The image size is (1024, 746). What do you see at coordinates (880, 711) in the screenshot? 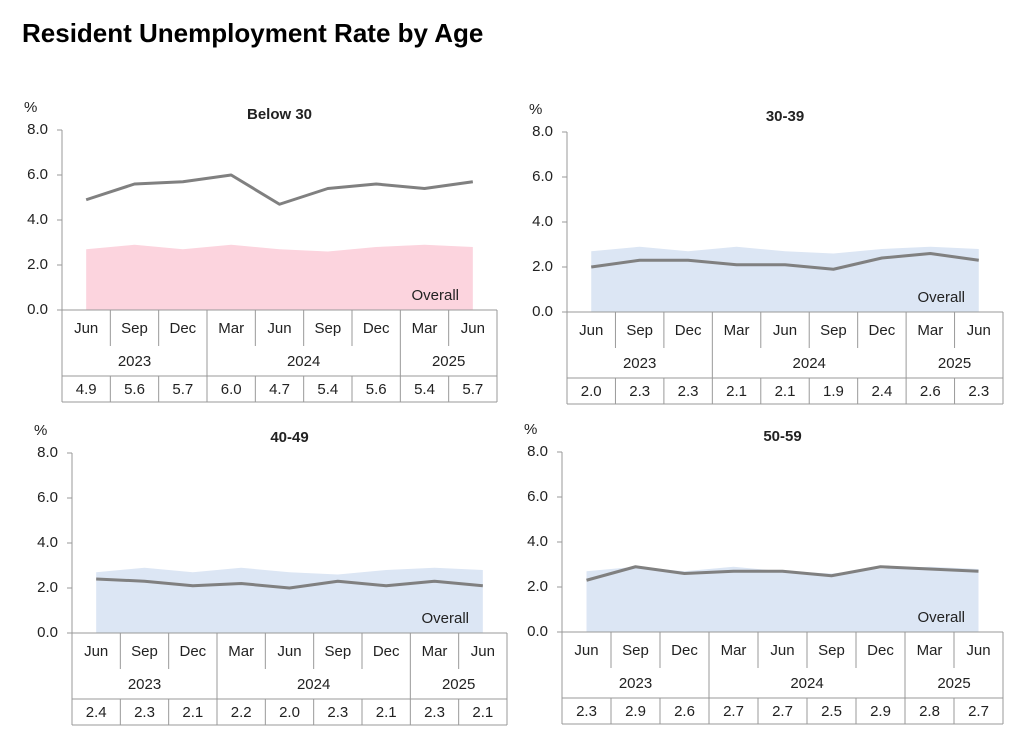
I see `value-label: 2.9` at bounding box center [880, 711].